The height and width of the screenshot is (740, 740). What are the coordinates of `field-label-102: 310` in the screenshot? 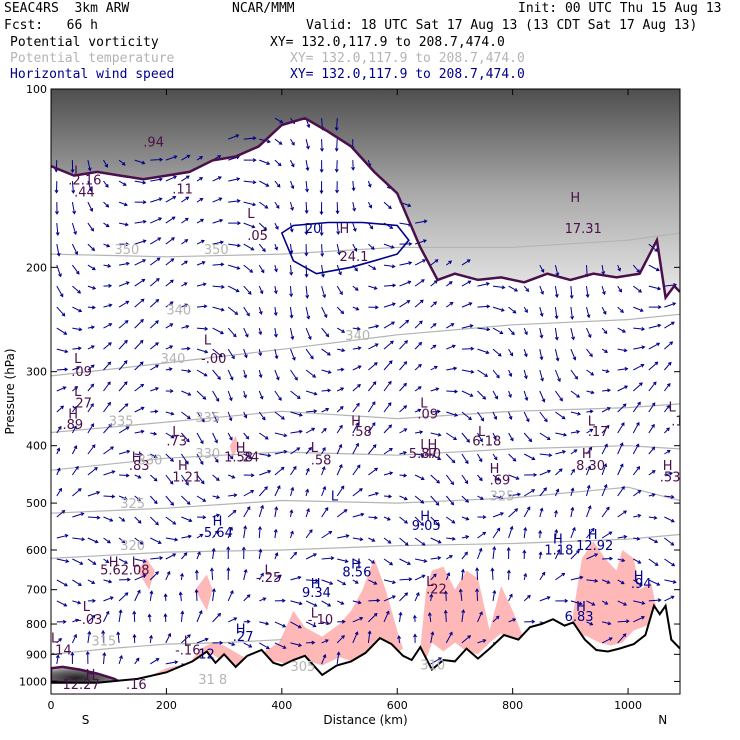 It's located at (432, 666).